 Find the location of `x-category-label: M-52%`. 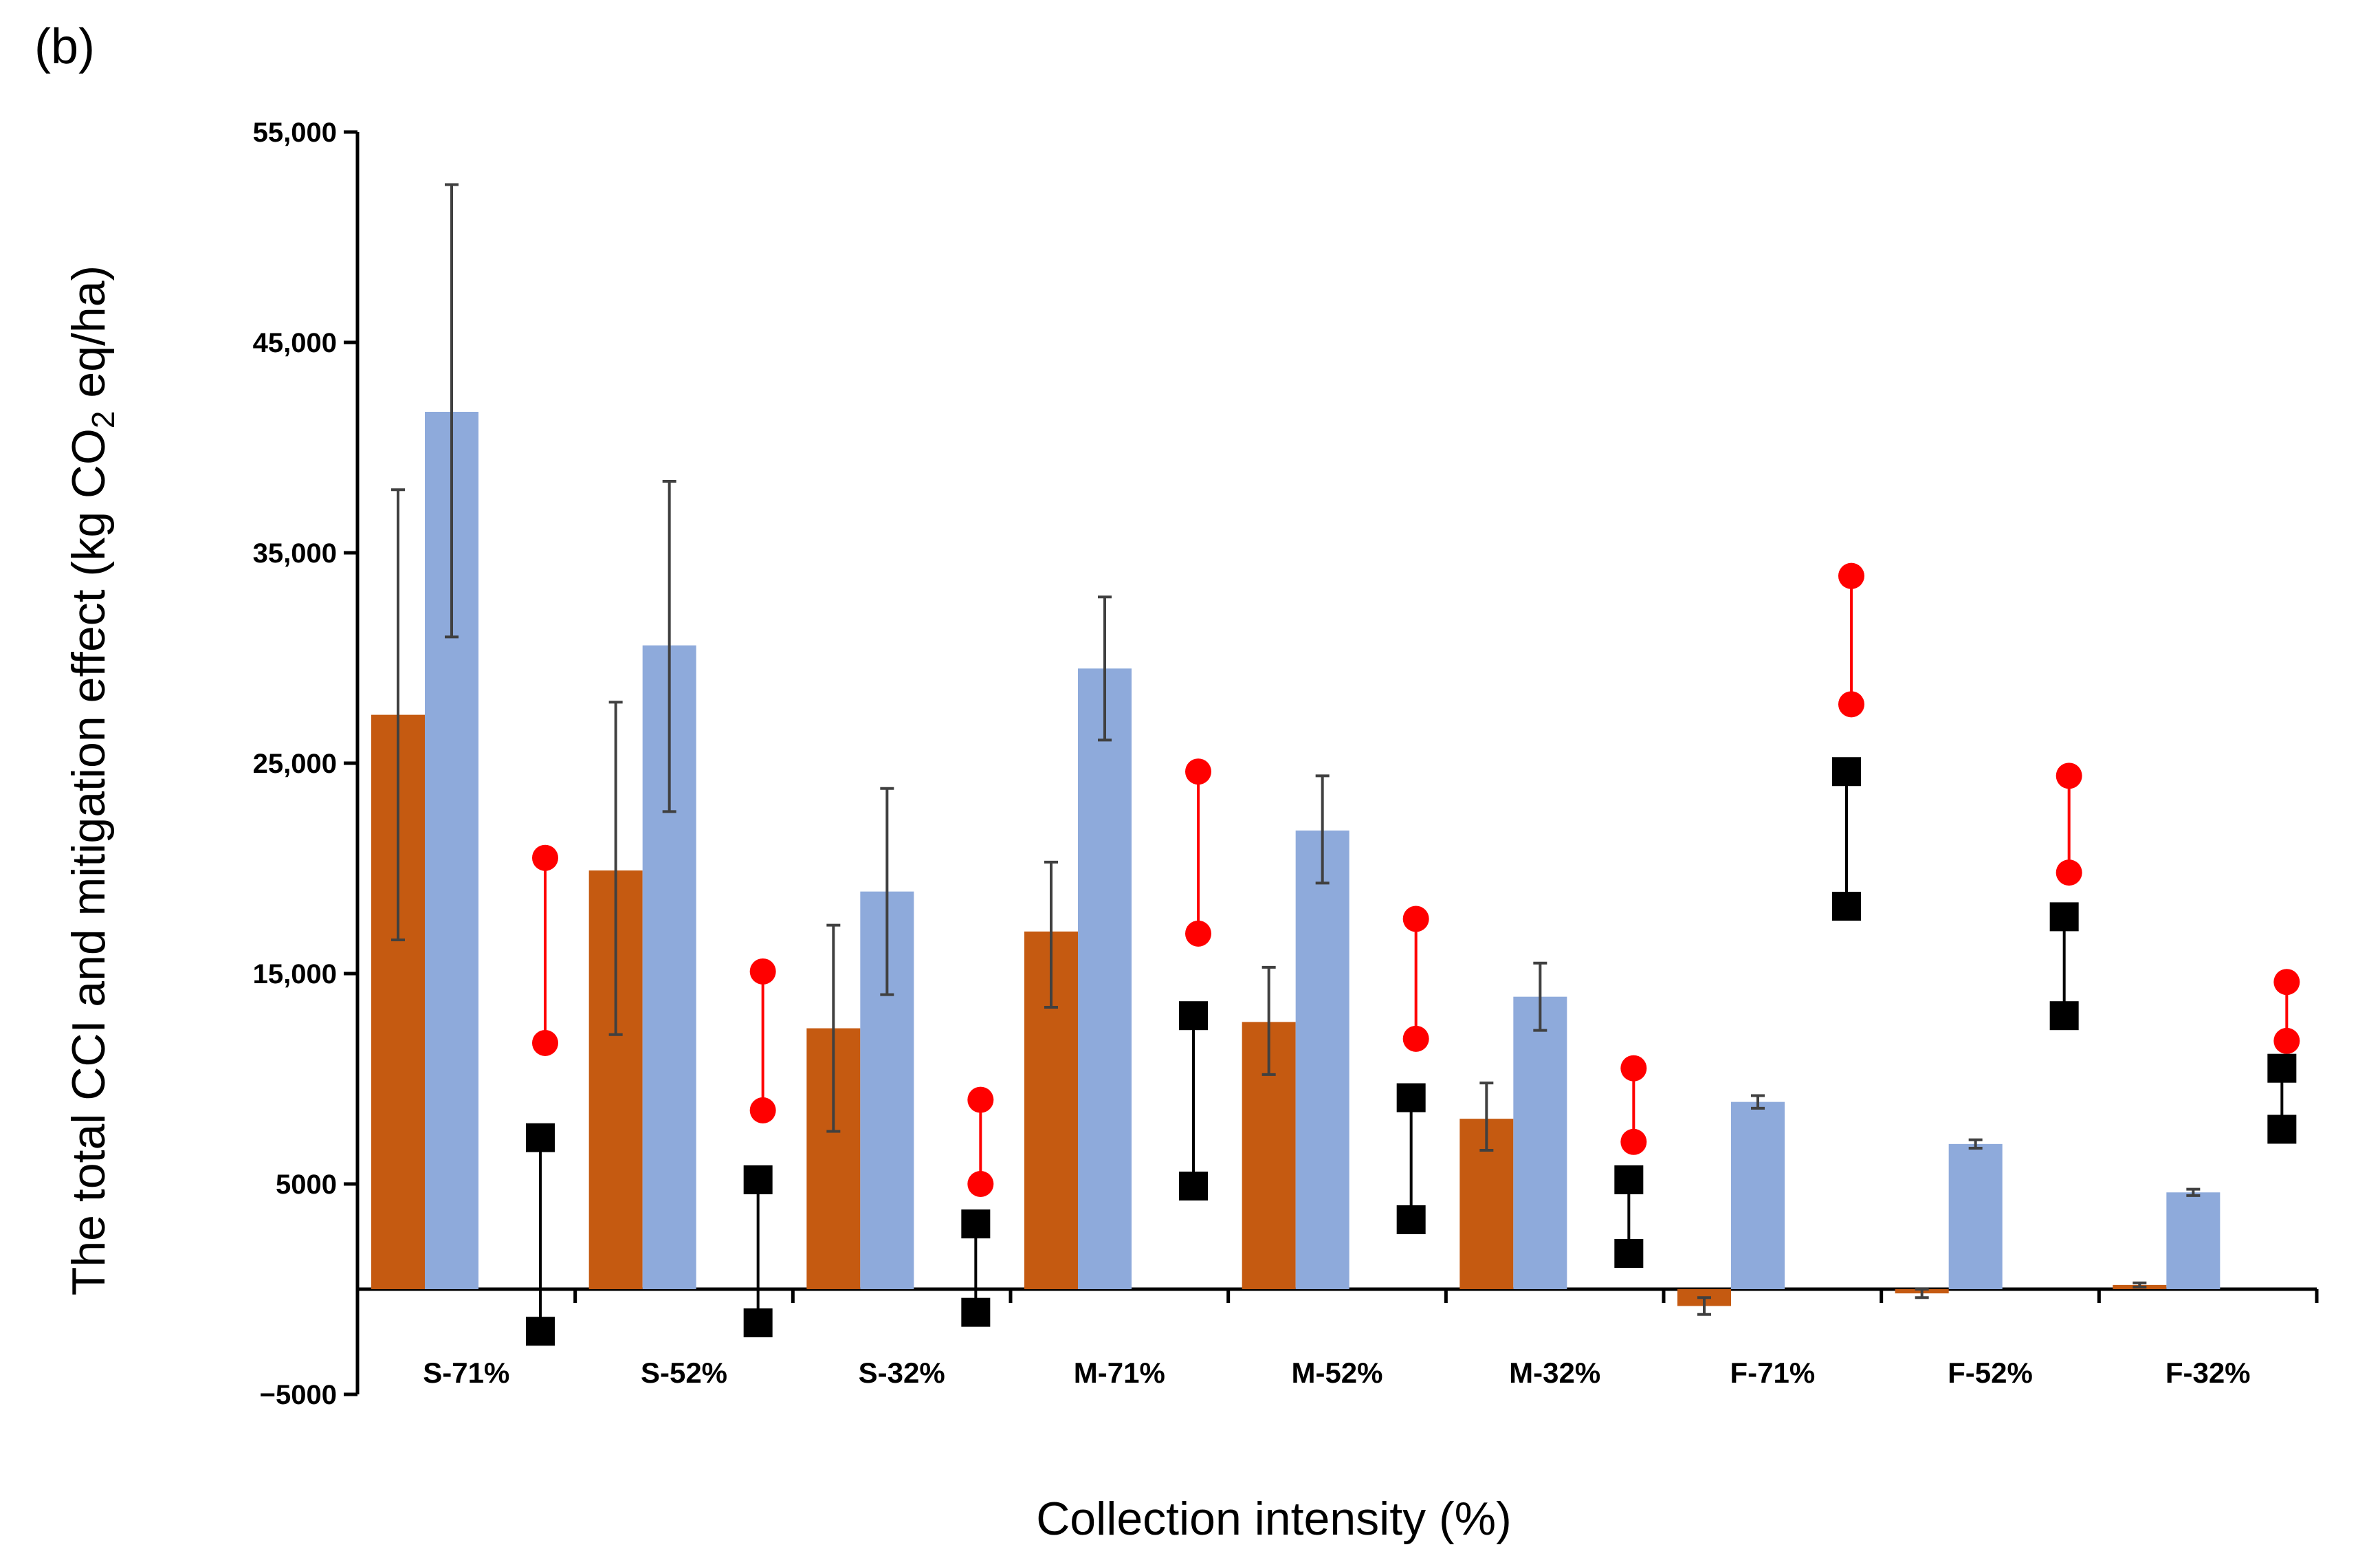

x-category-label: M-52% is located at coordinates (1336, 1373).